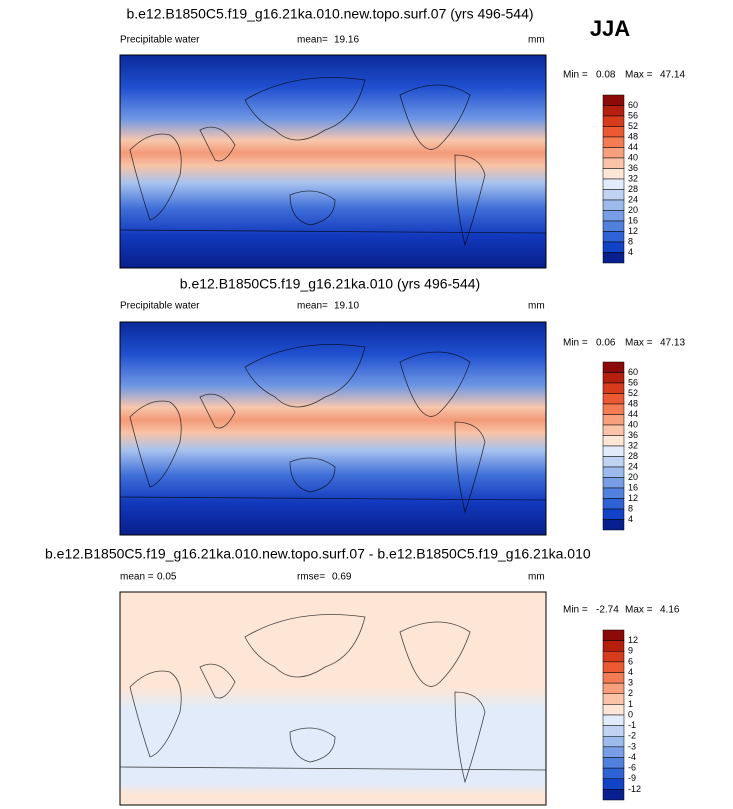  Describe the element at coordinates (346, 40) in the screenshot. I see `mean-value: 19.16` at that location.